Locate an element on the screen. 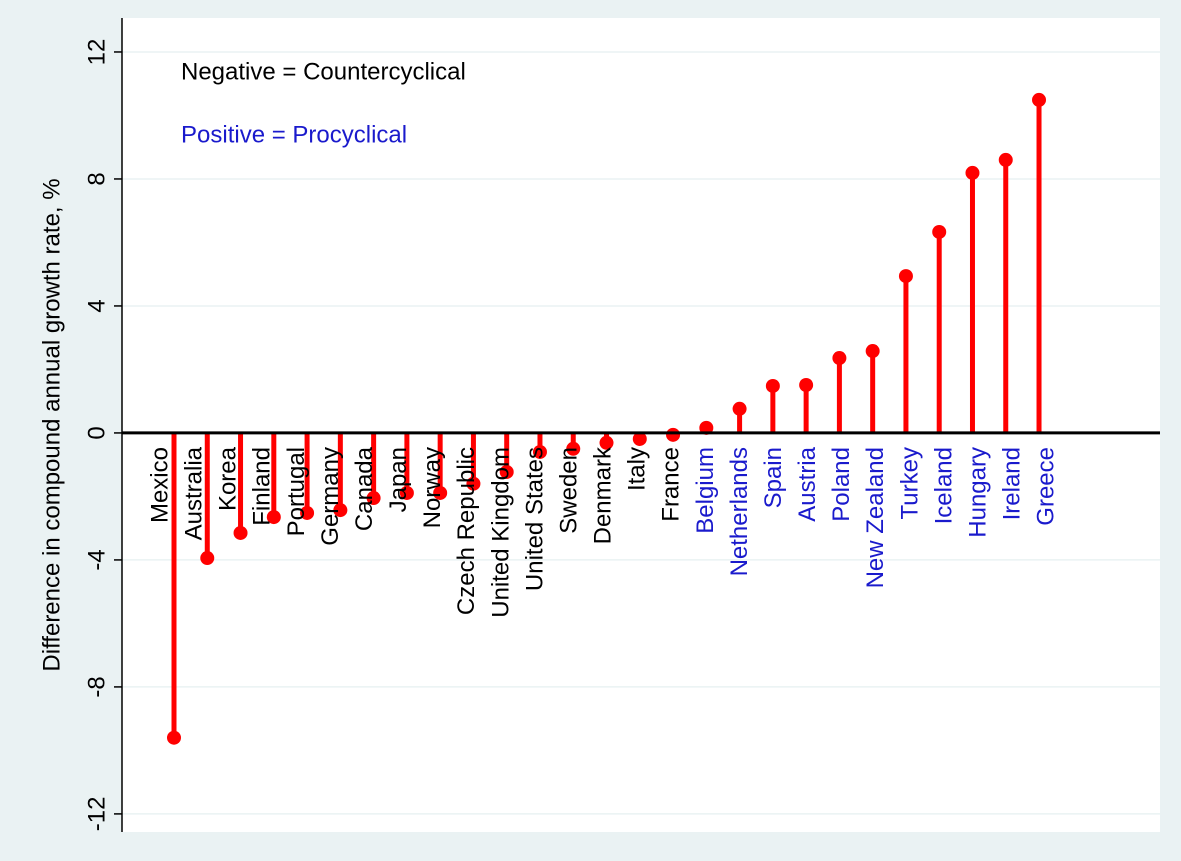 The width and height of the screenshot is (1181, 861). x-tick-label: Korea is located at coordinates (228, 478).